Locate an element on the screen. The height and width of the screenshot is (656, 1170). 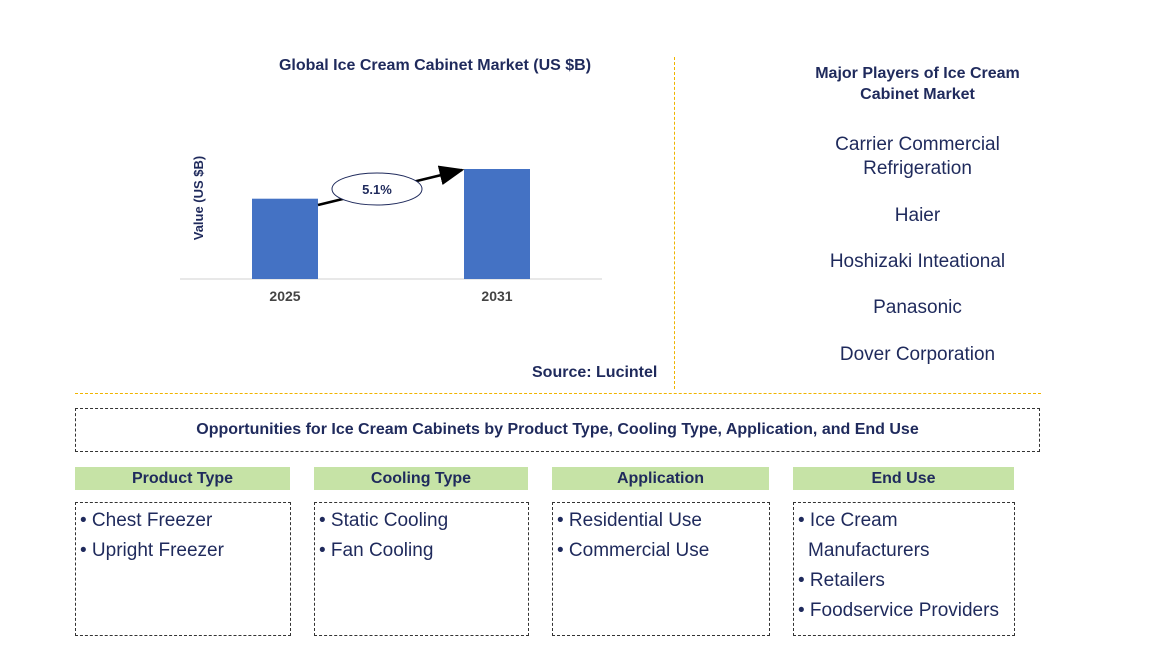
player-item: Hoshizaki Inteational is located at coordinates (917, 262).